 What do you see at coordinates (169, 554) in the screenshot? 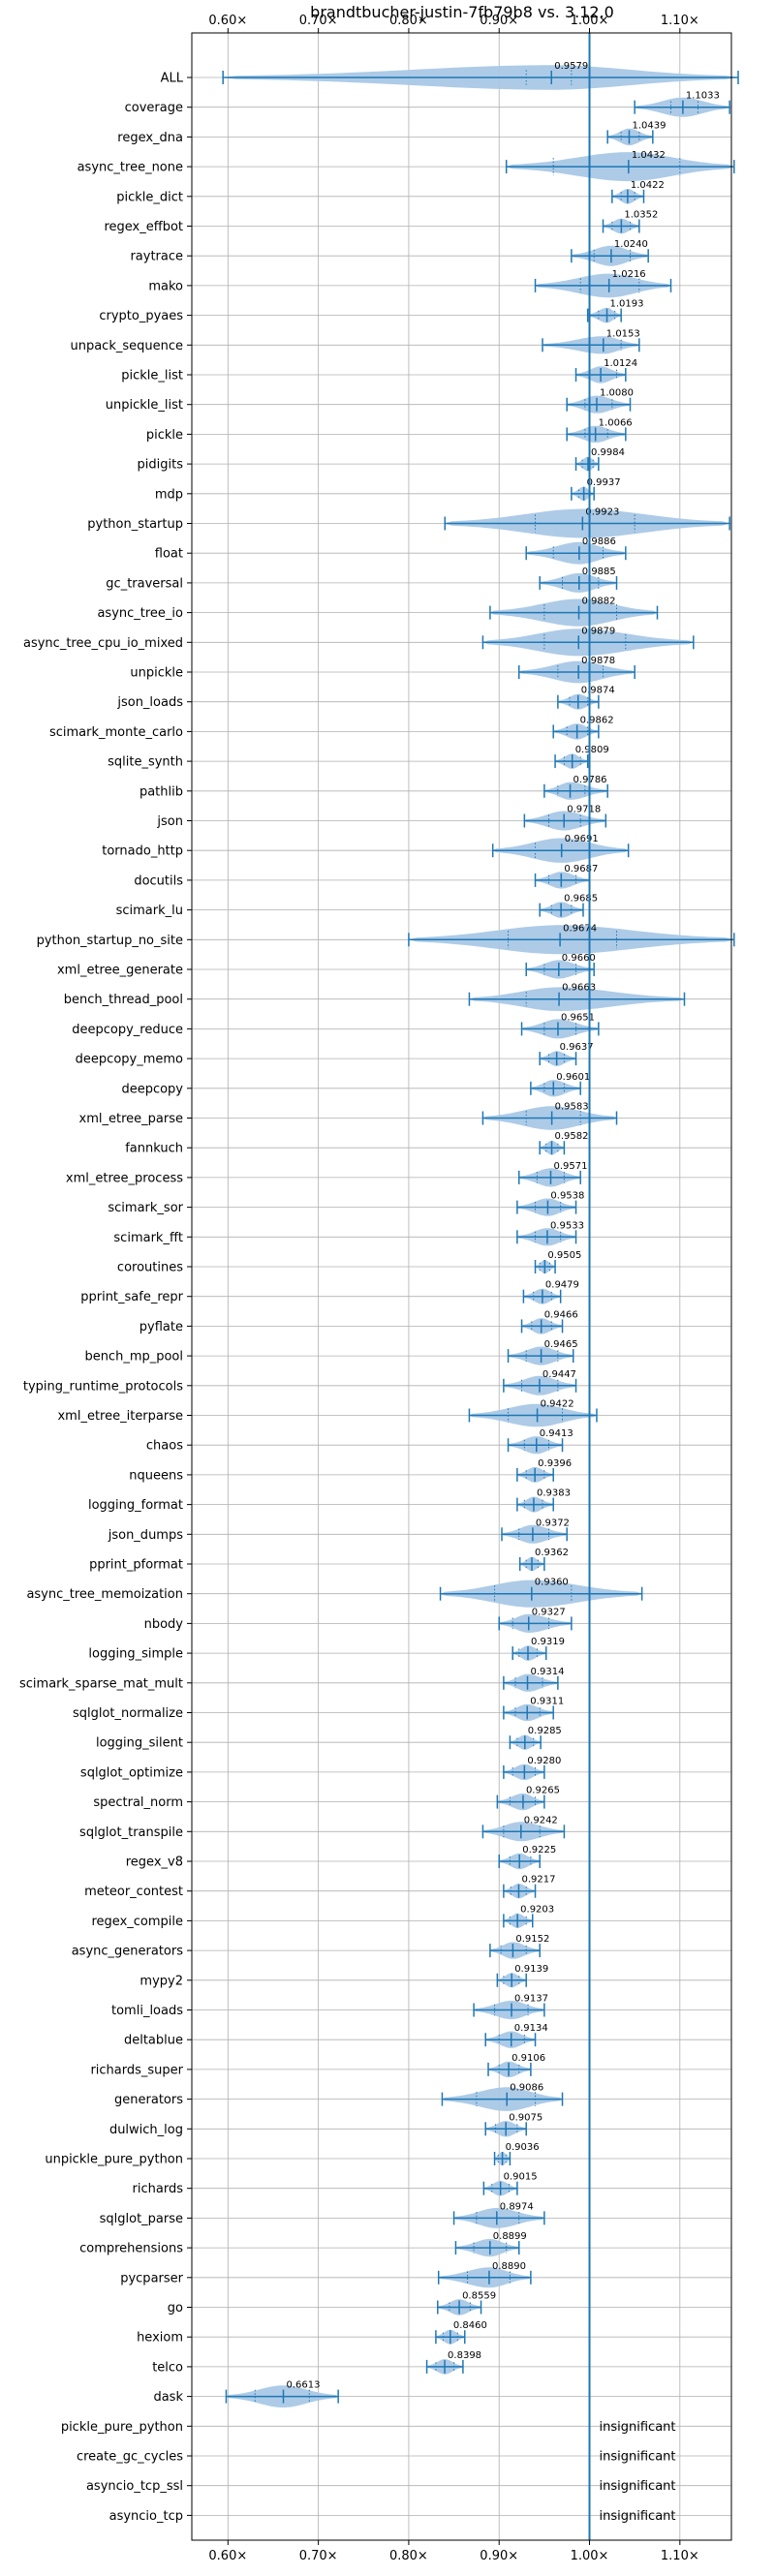
I see `category-label: float` at bounding box center [169, 554].